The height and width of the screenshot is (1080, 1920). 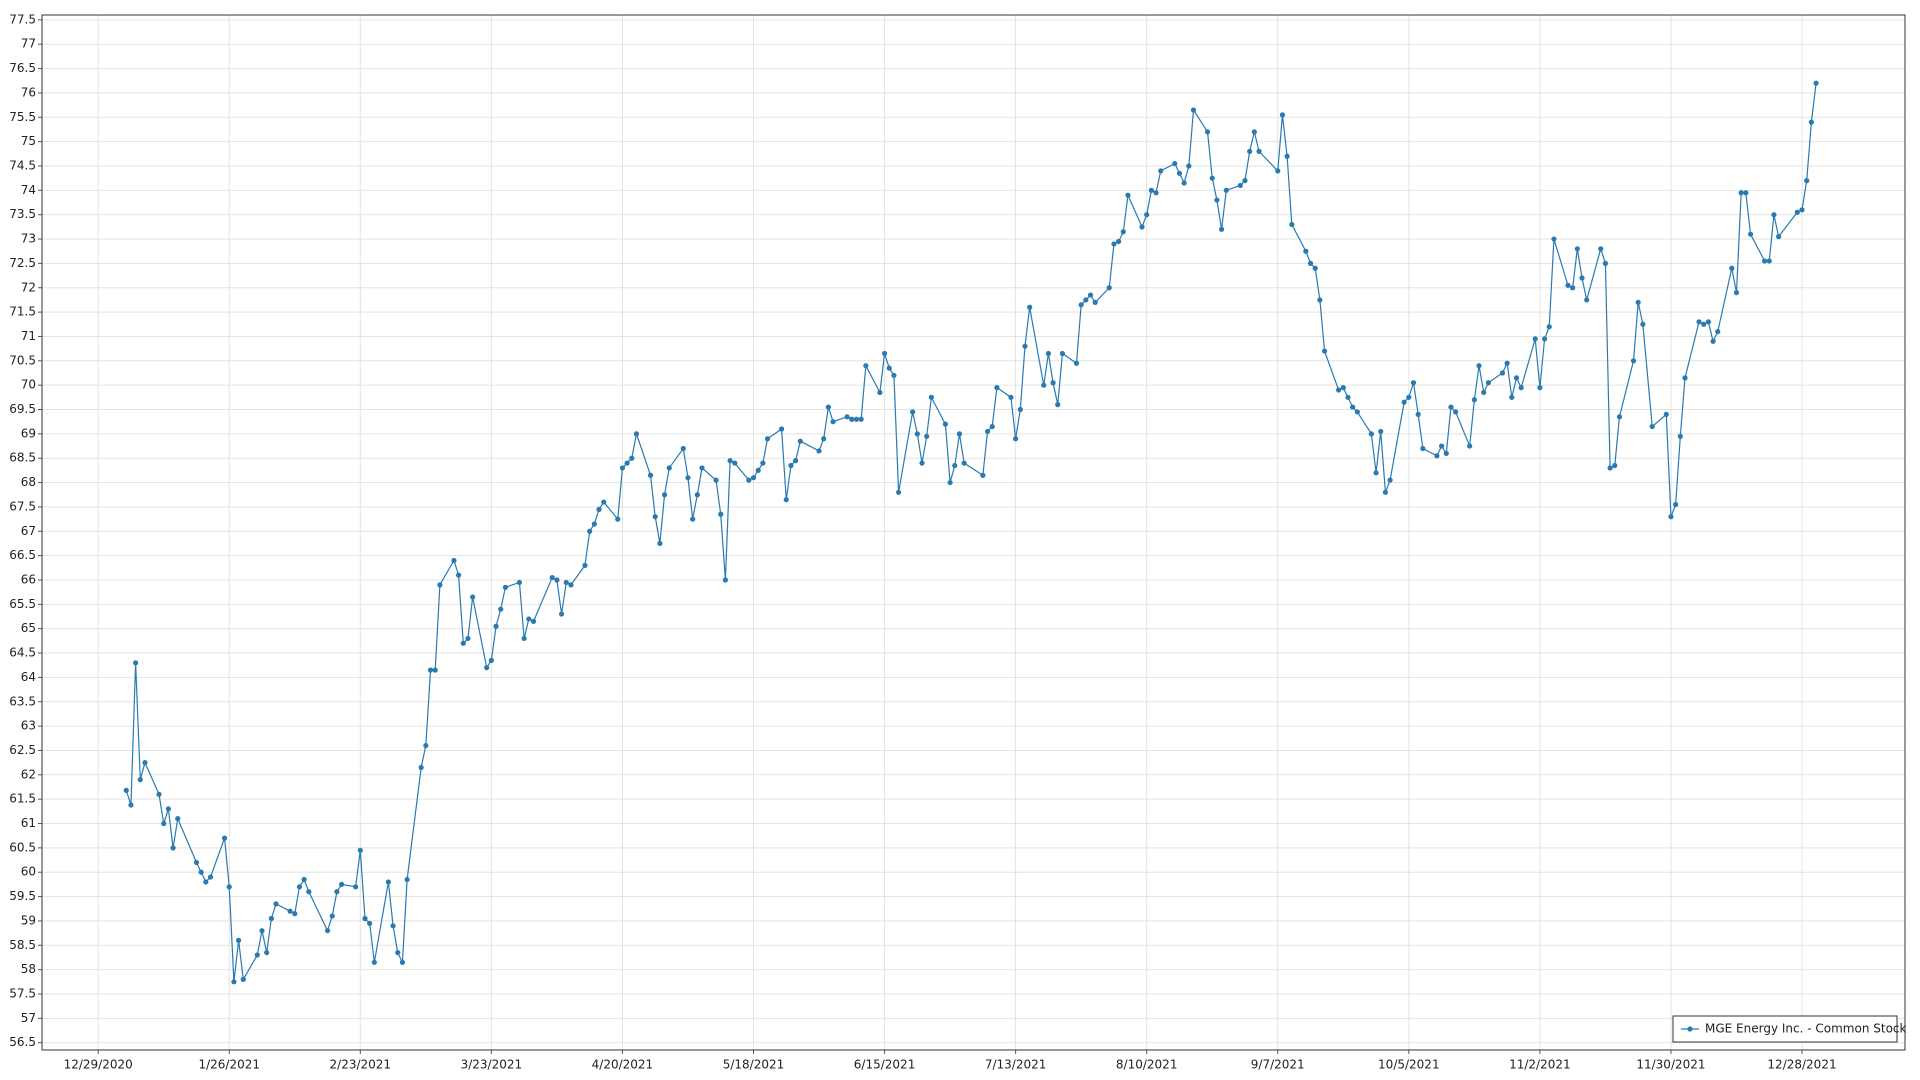 I want to click on x-tick-label: 12/28/2021, so click(x=1801, y=1065).